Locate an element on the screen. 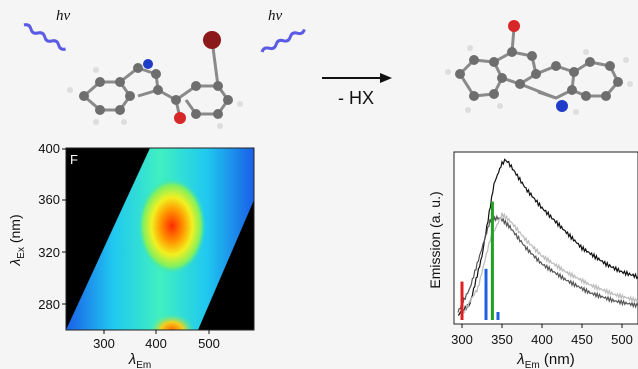 The height and width of the screenshot is (369, 638). x-tick-label: 350 is located at coordinates (502, 339).